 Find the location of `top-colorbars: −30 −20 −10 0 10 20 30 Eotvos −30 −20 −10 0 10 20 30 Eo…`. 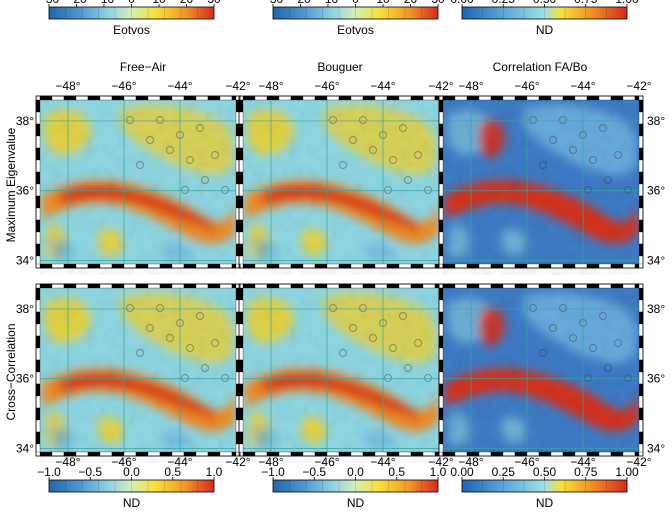

top-colorbars: −30 −20 −10 0 10 20 30 Eotvos −30 −20 −10 0 10 20 30 Eo… is located at coordinates (339, 18).